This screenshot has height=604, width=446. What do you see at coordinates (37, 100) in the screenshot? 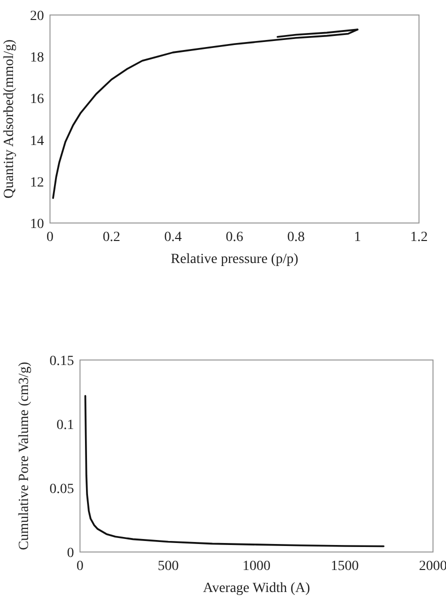
I see `y-tick-label: 16` at bounding box center [37, 100].